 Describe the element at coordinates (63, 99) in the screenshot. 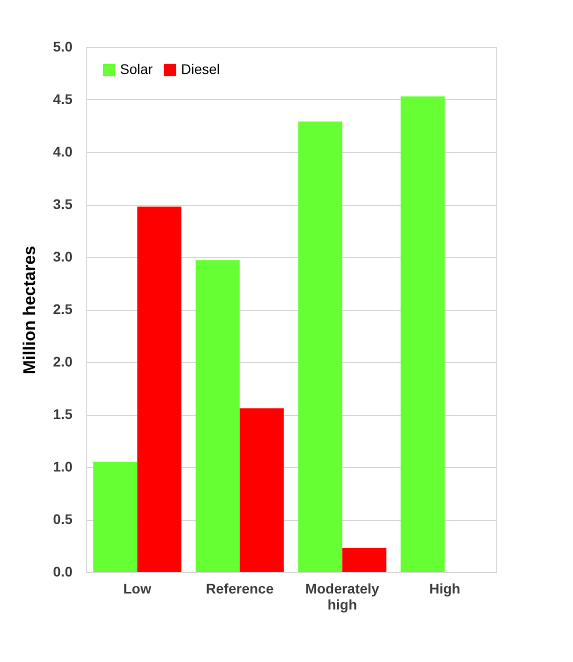

I see `y-tick-label: 4.5` at that location.